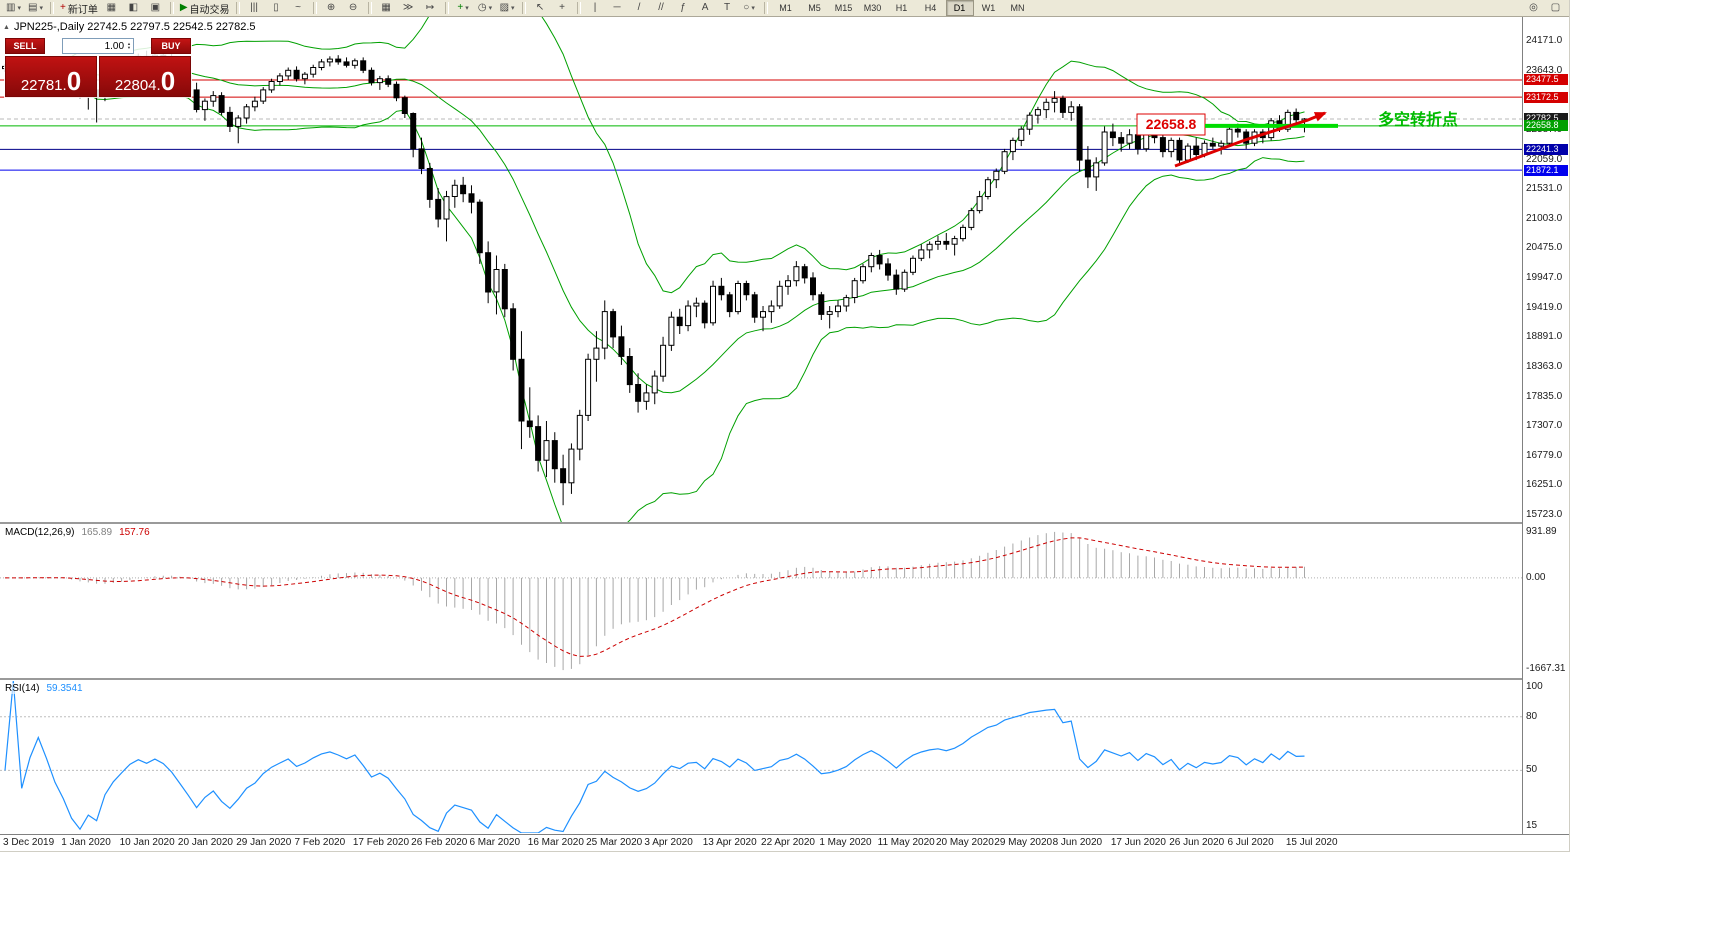 This screenshot has width=1735, height=941. I want to click on bar-chart-icon: |||, so click(254, 7).